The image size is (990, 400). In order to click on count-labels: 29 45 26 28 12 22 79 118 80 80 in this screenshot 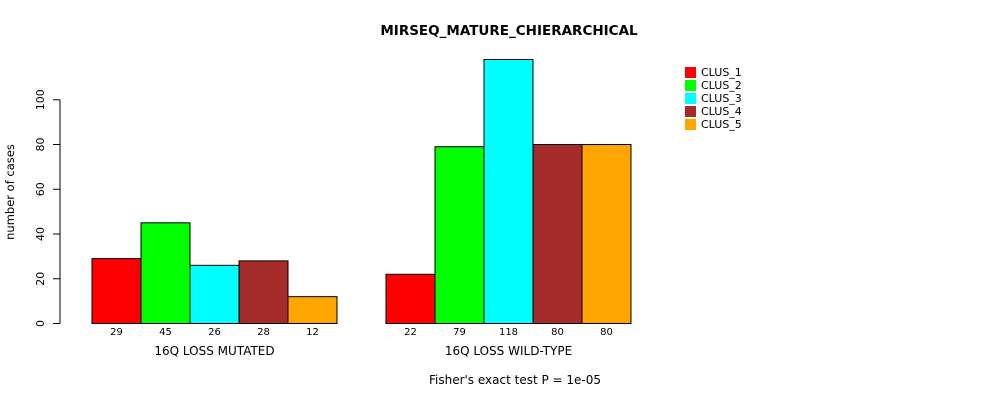, I will do `click(361, 332)`.